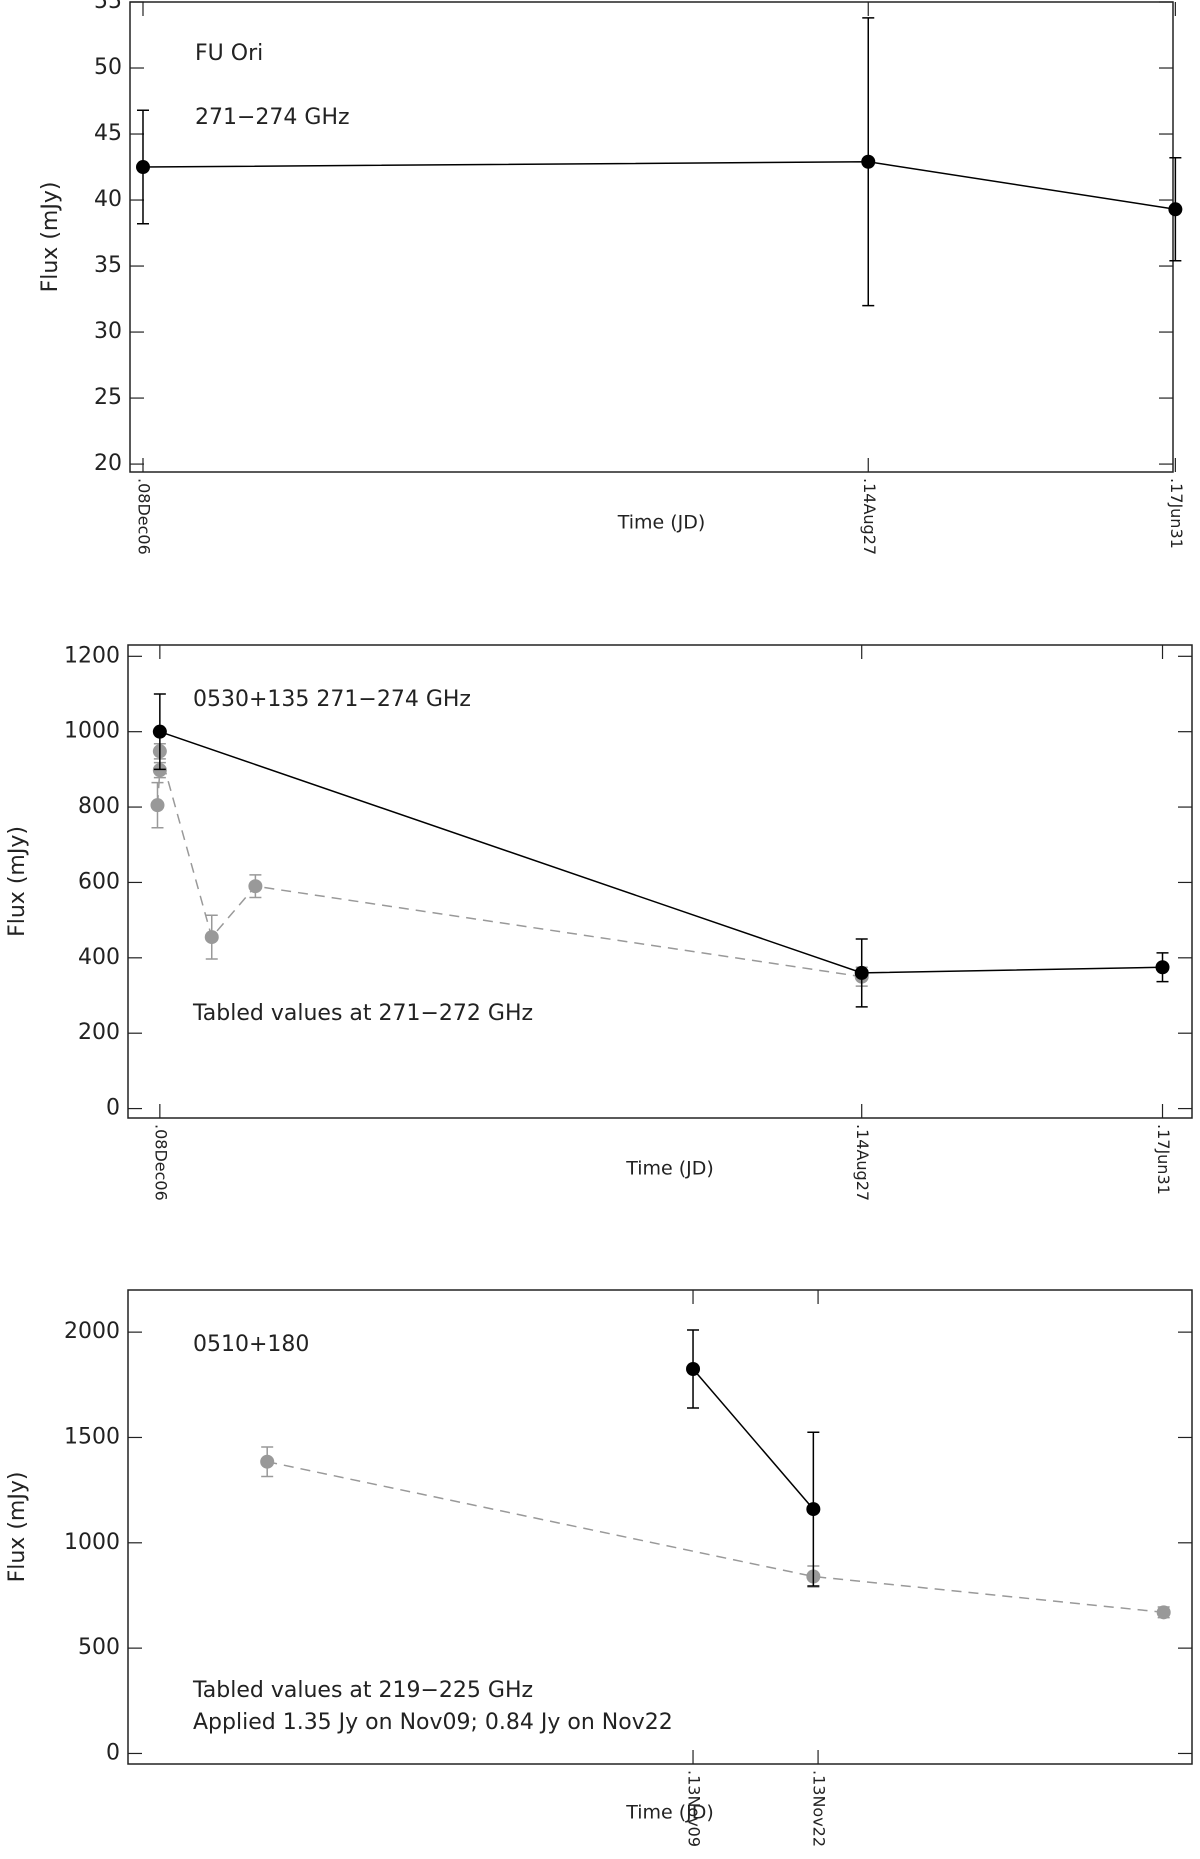  Describe the element at coordinates (108, 331) in the screenshot. I see `y-tick-label: 30` at that location.